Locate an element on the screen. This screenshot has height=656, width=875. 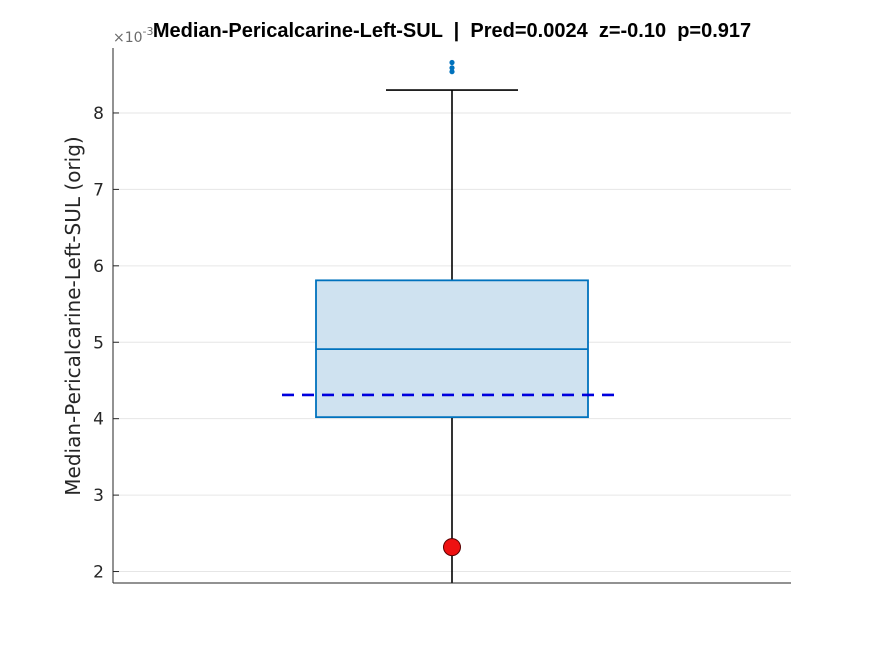
y-tick-label: 5 is located at coordinates (98, 343).